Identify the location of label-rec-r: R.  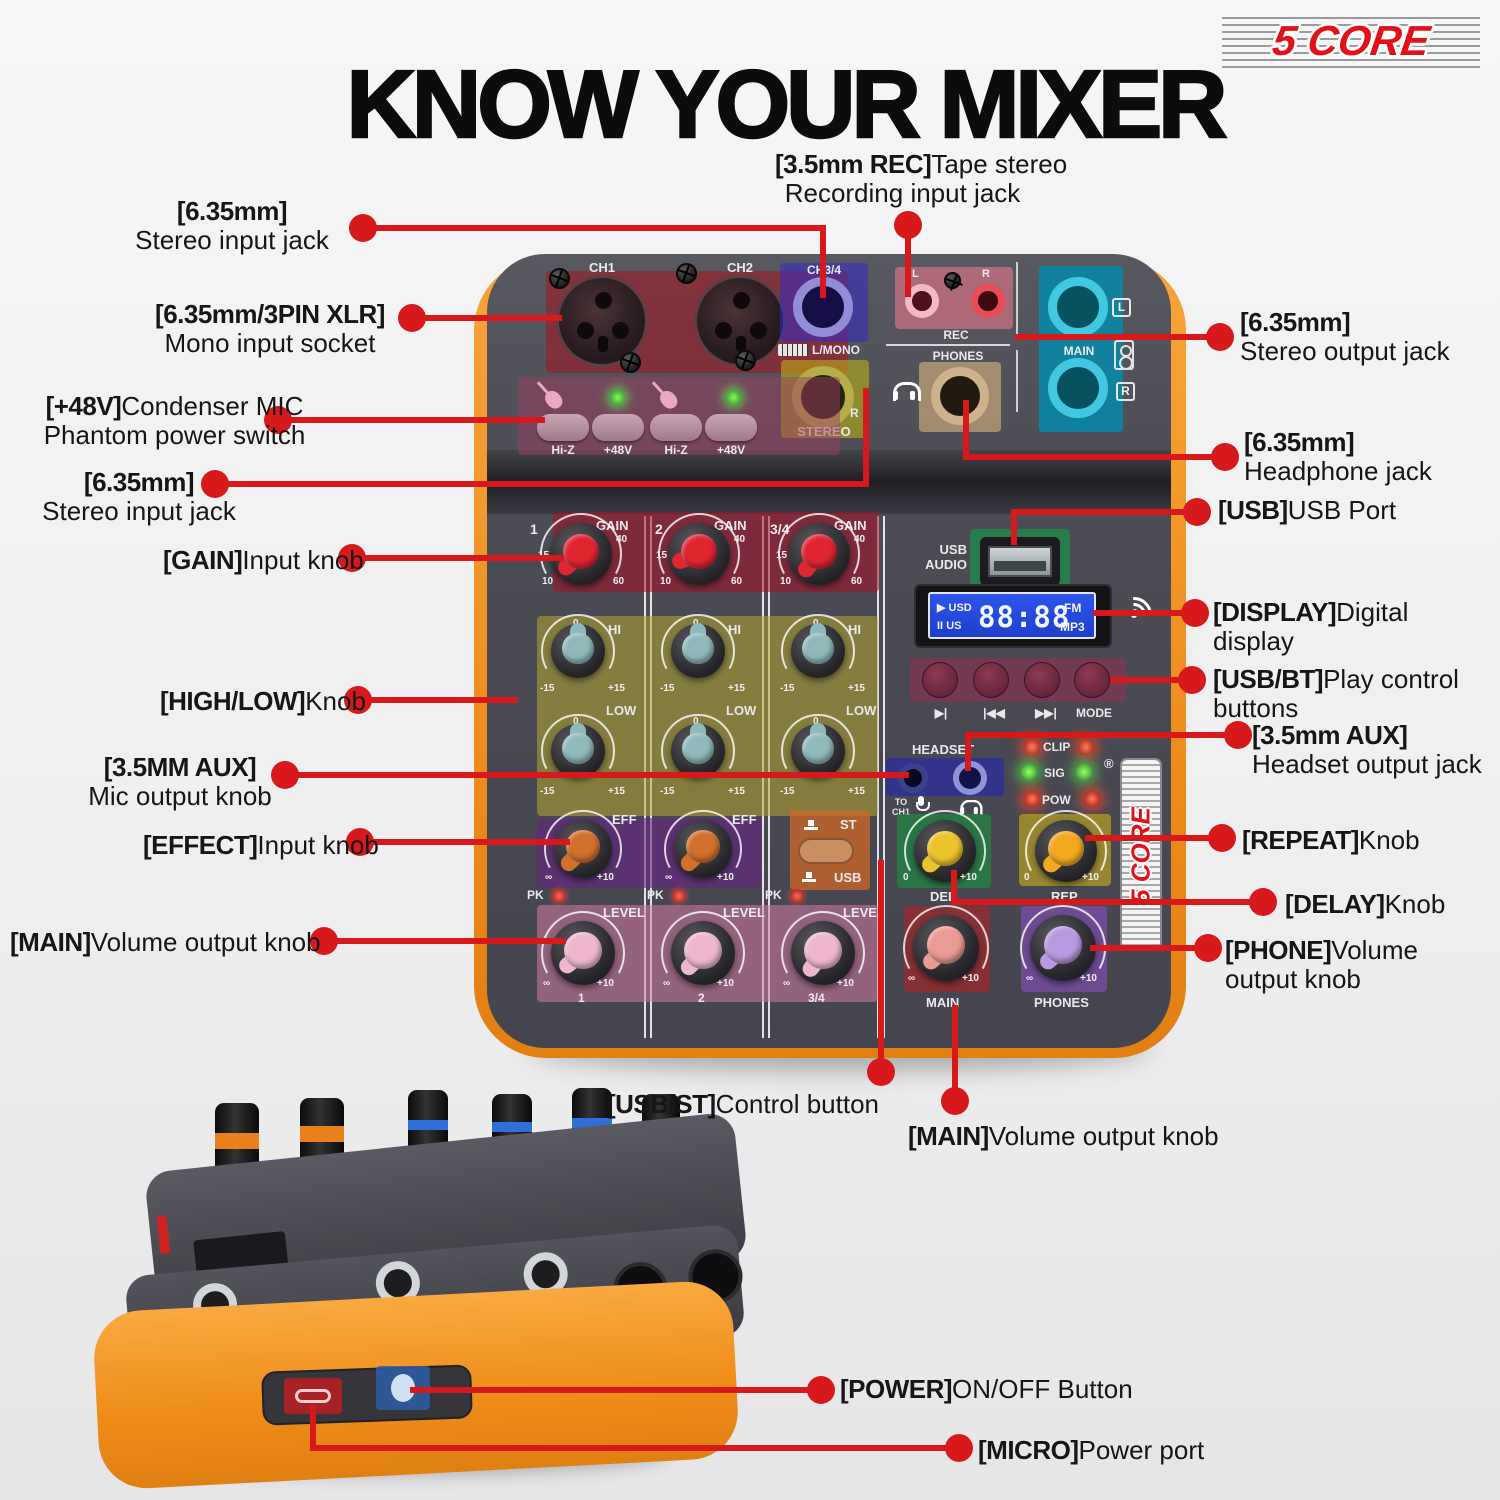
(986, 274).